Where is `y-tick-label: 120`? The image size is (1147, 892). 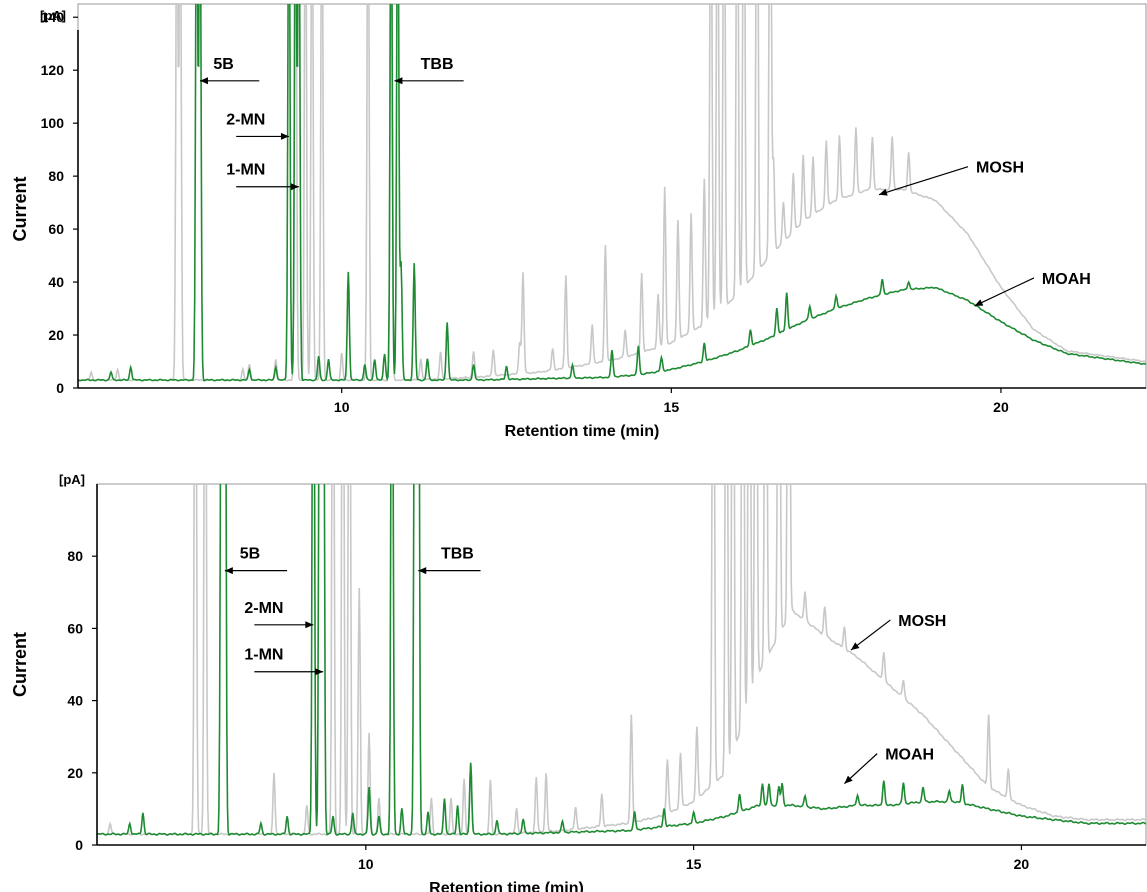
y-tick-label: 120 is located at coordinates (53, 70).